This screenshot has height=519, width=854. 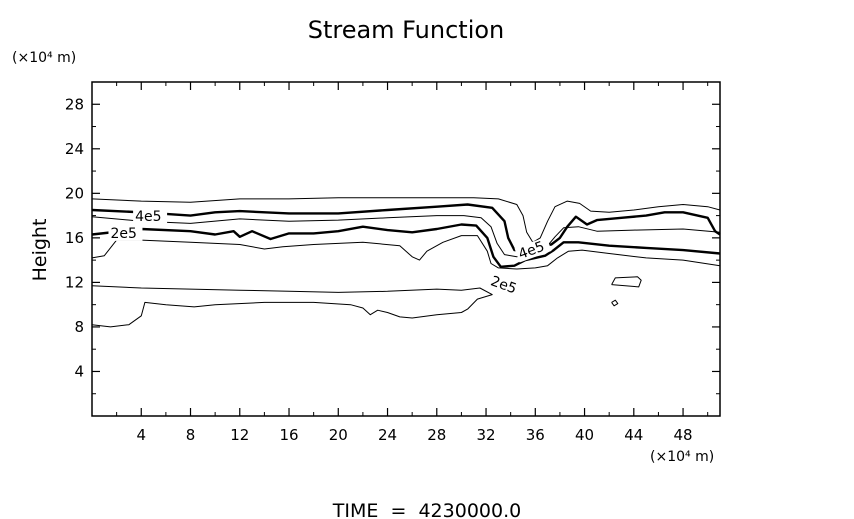 What do you see at coordinates (535, 435) in the screenshot?
I see `x-tick-label: 36` at bounding box center [535, 435].